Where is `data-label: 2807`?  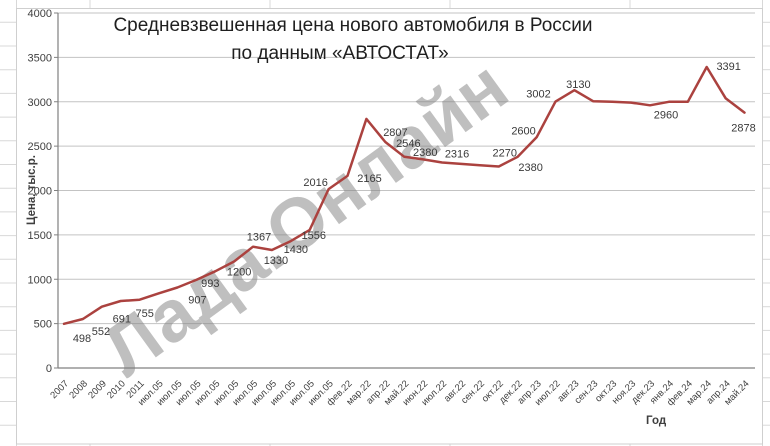 data-label: 2807 is located at coordinates (395, 133).